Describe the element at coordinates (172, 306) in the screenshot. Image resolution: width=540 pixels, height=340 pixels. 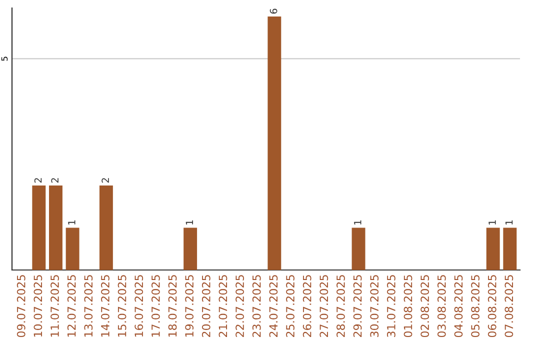
I see `x-tick-label: 18.07.2025` at that location.